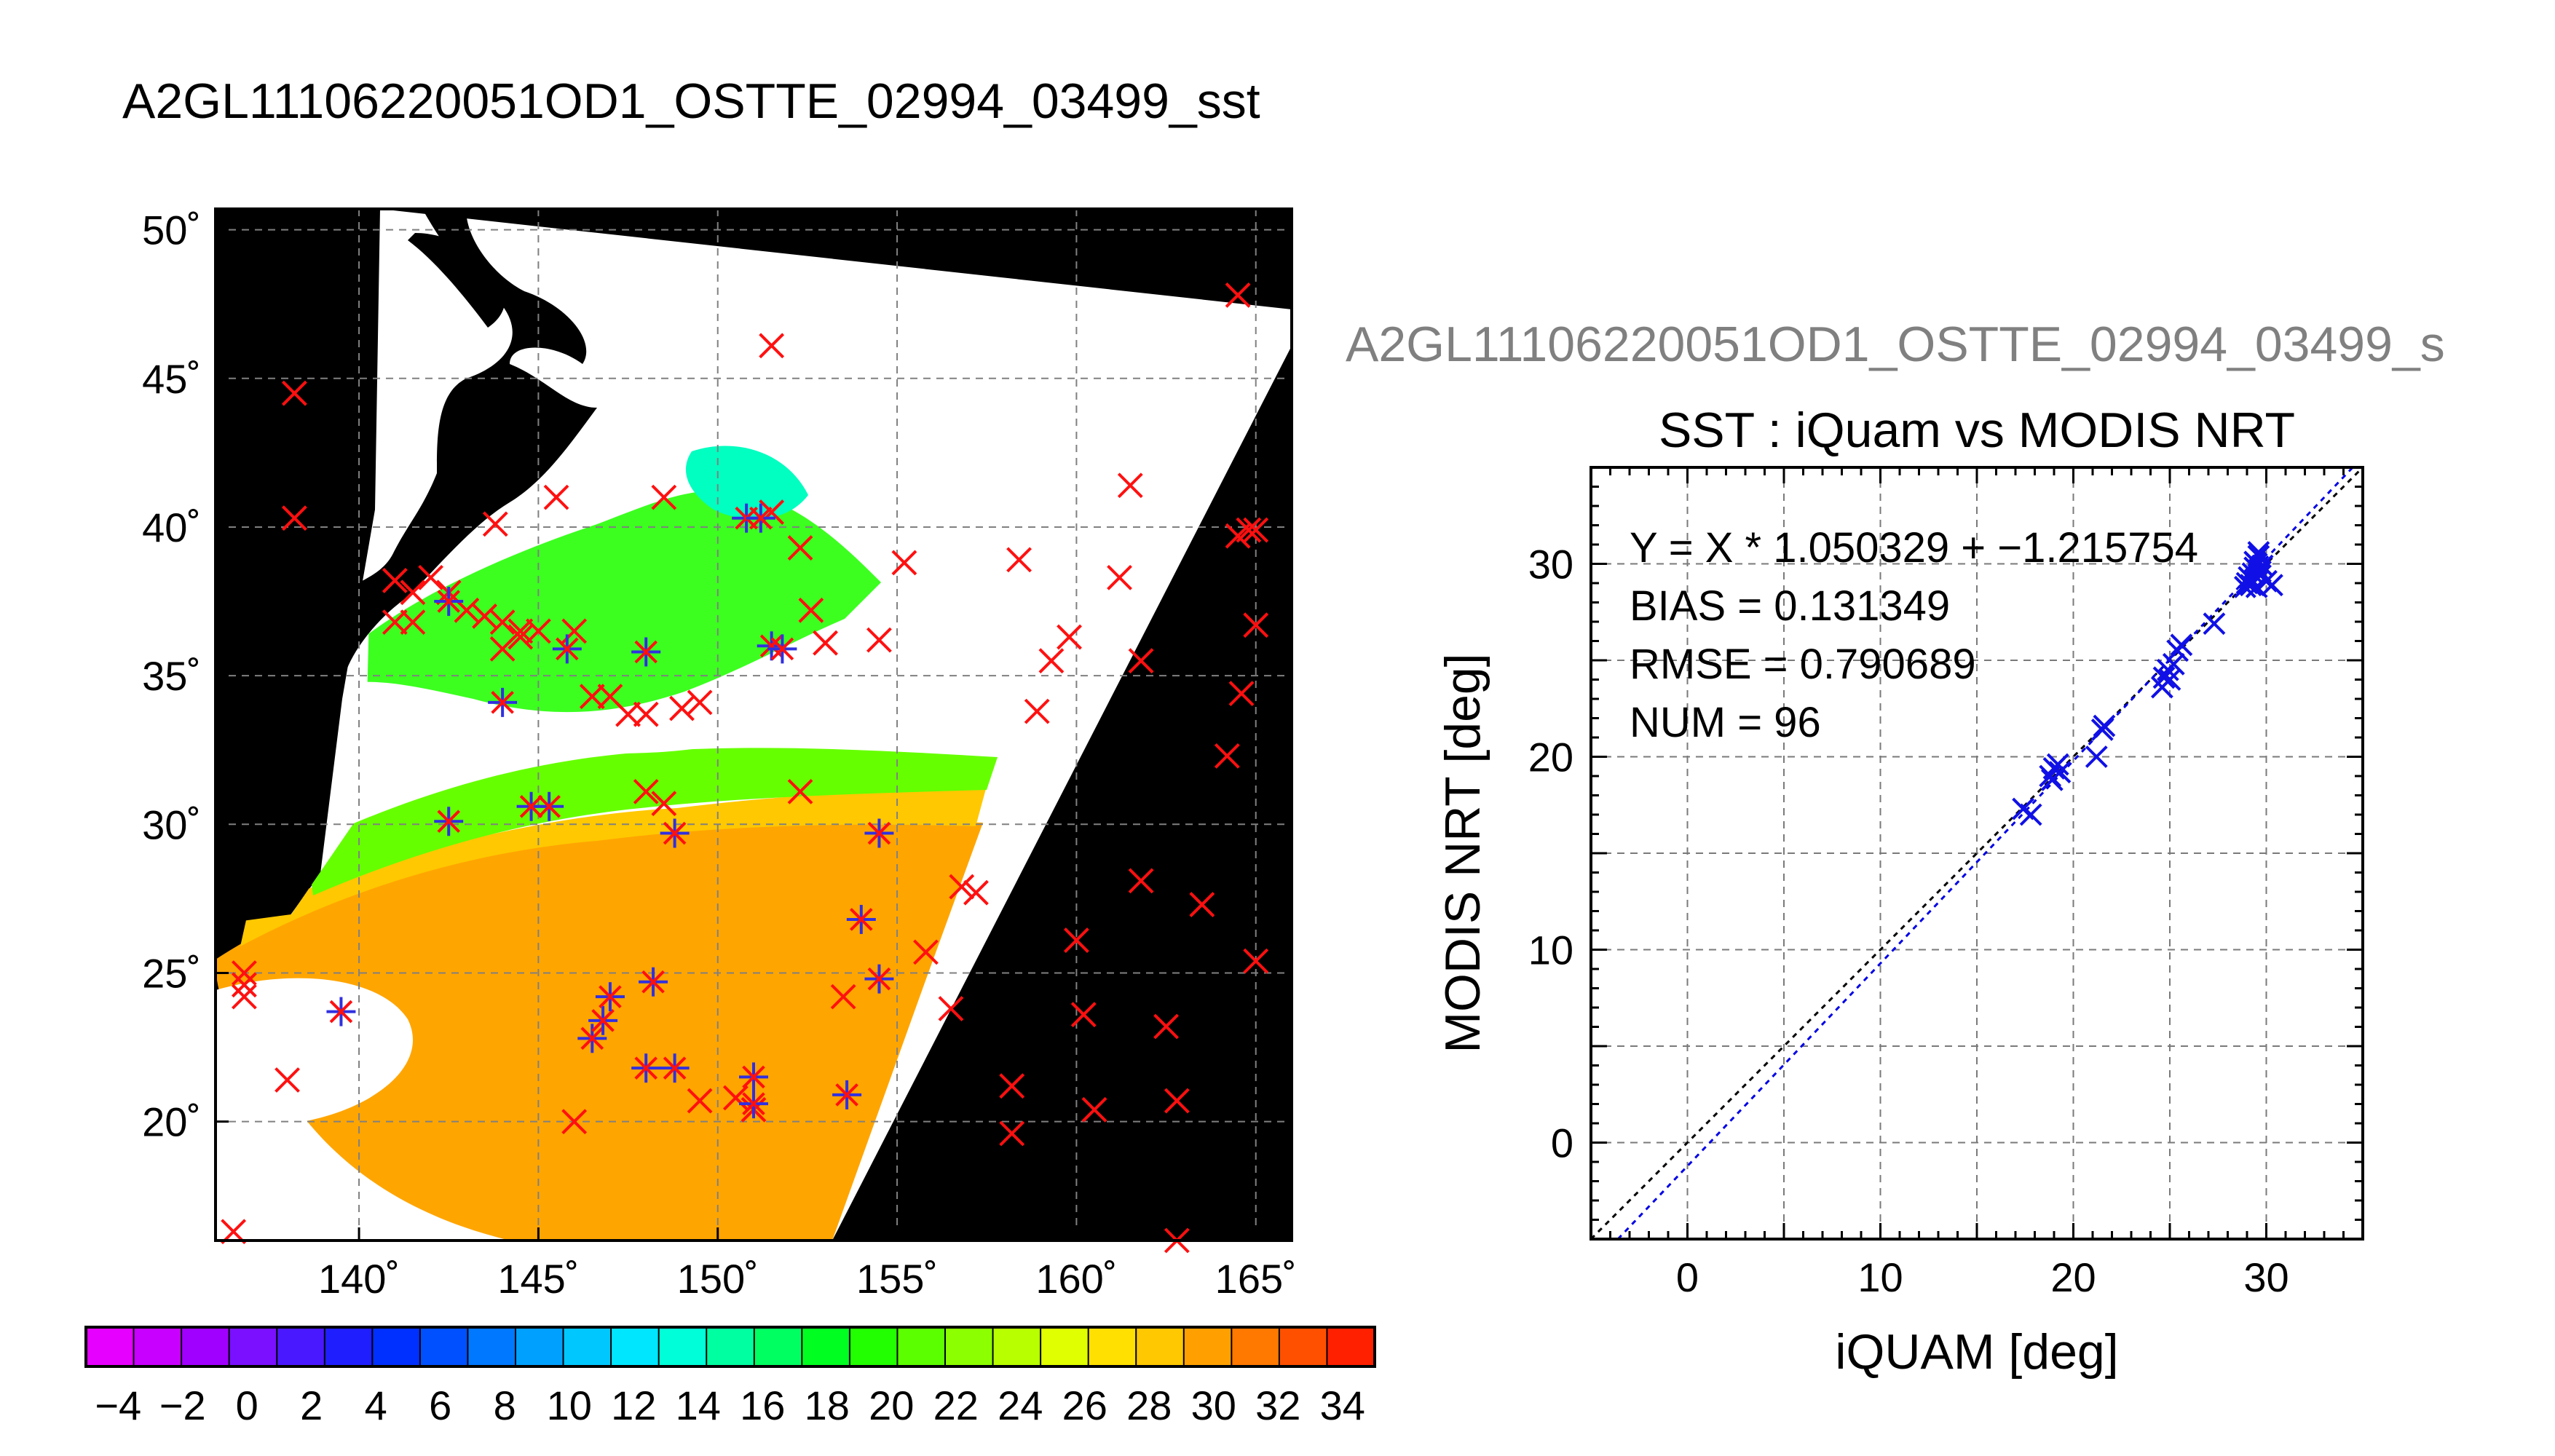 This screenshot has height=1456, width=2555. Describe the element at coordinates (171, 527) in the screenshot. I see `map-y-tick-label: 40˚` at that location.